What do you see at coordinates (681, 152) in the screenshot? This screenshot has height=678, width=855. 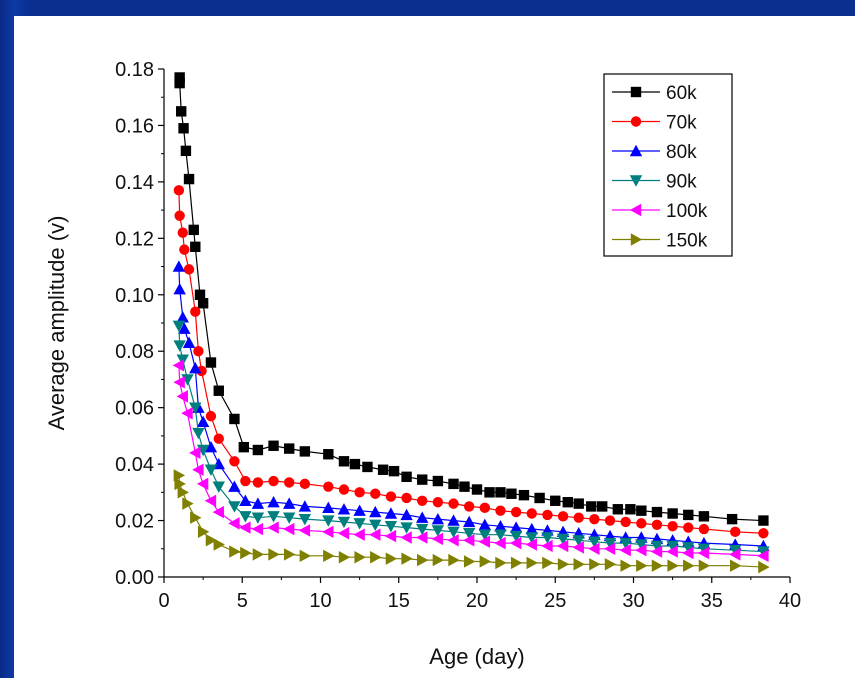 I see `legend-label: 80k` at bounding box center [681, 152].